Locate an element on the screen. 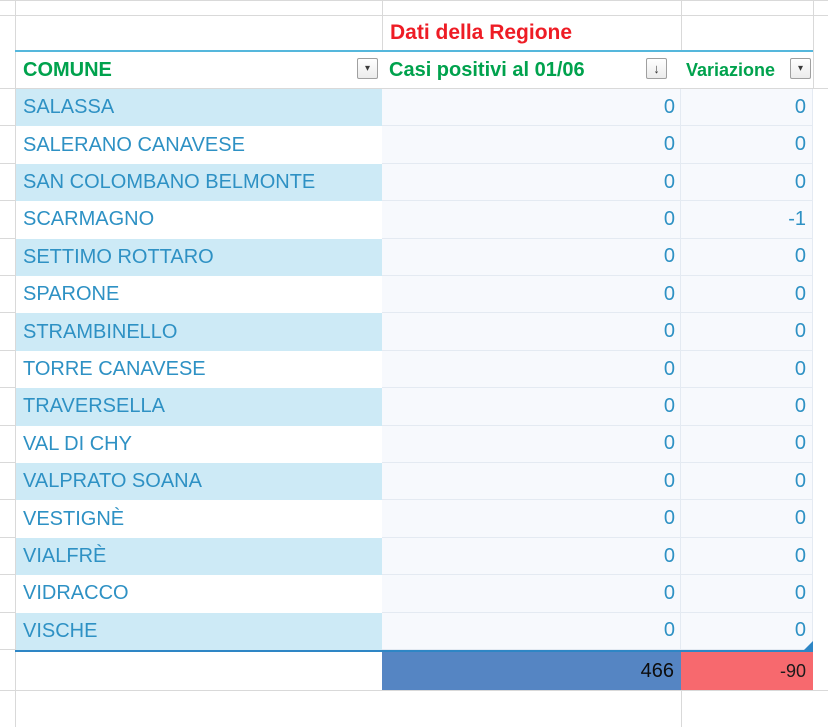  header-top-border is located at coordinates (414, 51).